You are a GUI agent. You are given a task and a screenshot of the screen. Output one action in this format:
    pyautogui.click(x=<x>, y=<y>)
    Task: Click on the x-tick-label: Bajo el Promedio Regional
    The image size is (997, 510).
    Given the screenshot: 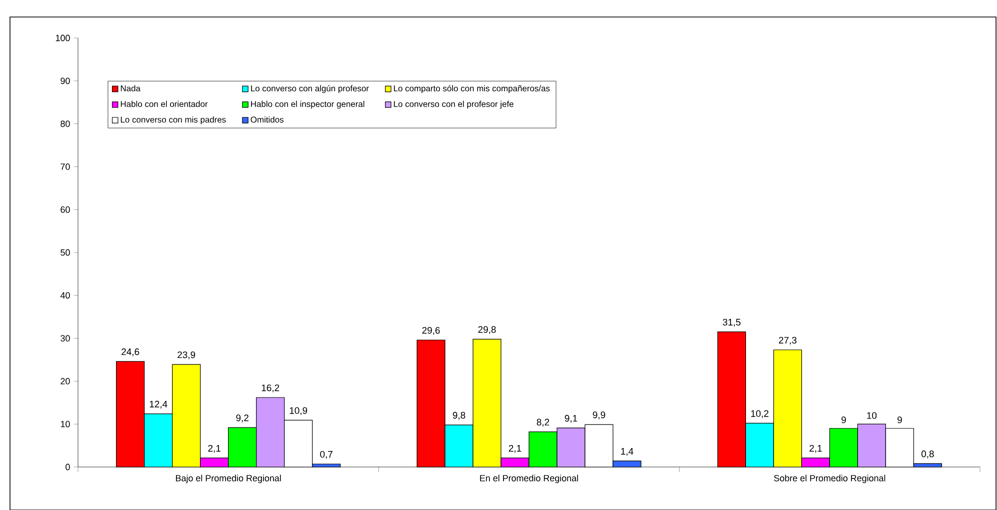 What is the action you would take?
    pyautogui.click(x=228, y=478)
    